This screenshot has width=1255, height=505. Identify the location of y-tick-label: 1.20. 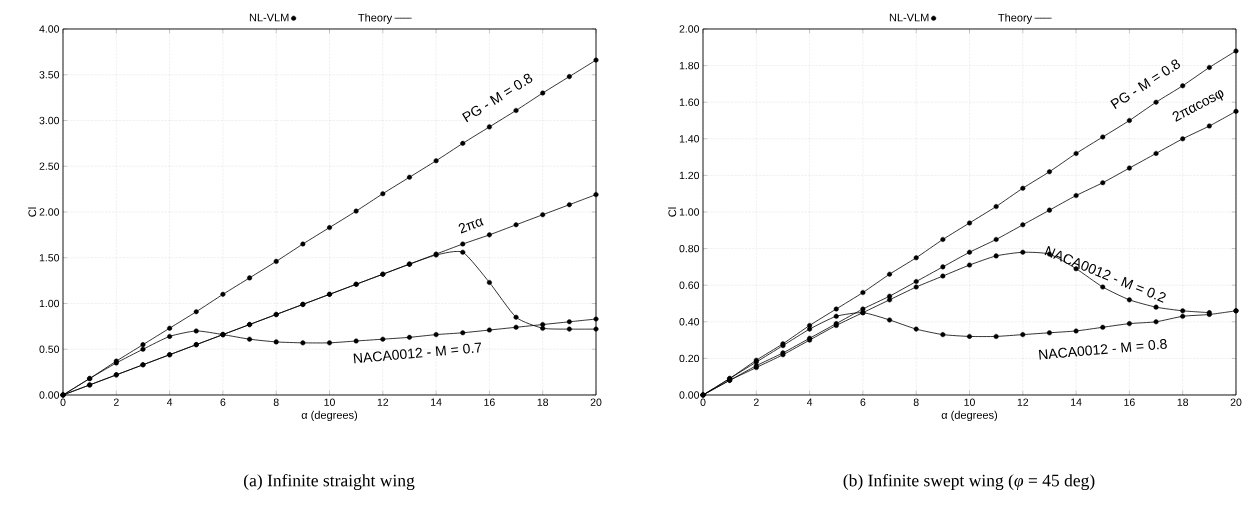
(689, 175).